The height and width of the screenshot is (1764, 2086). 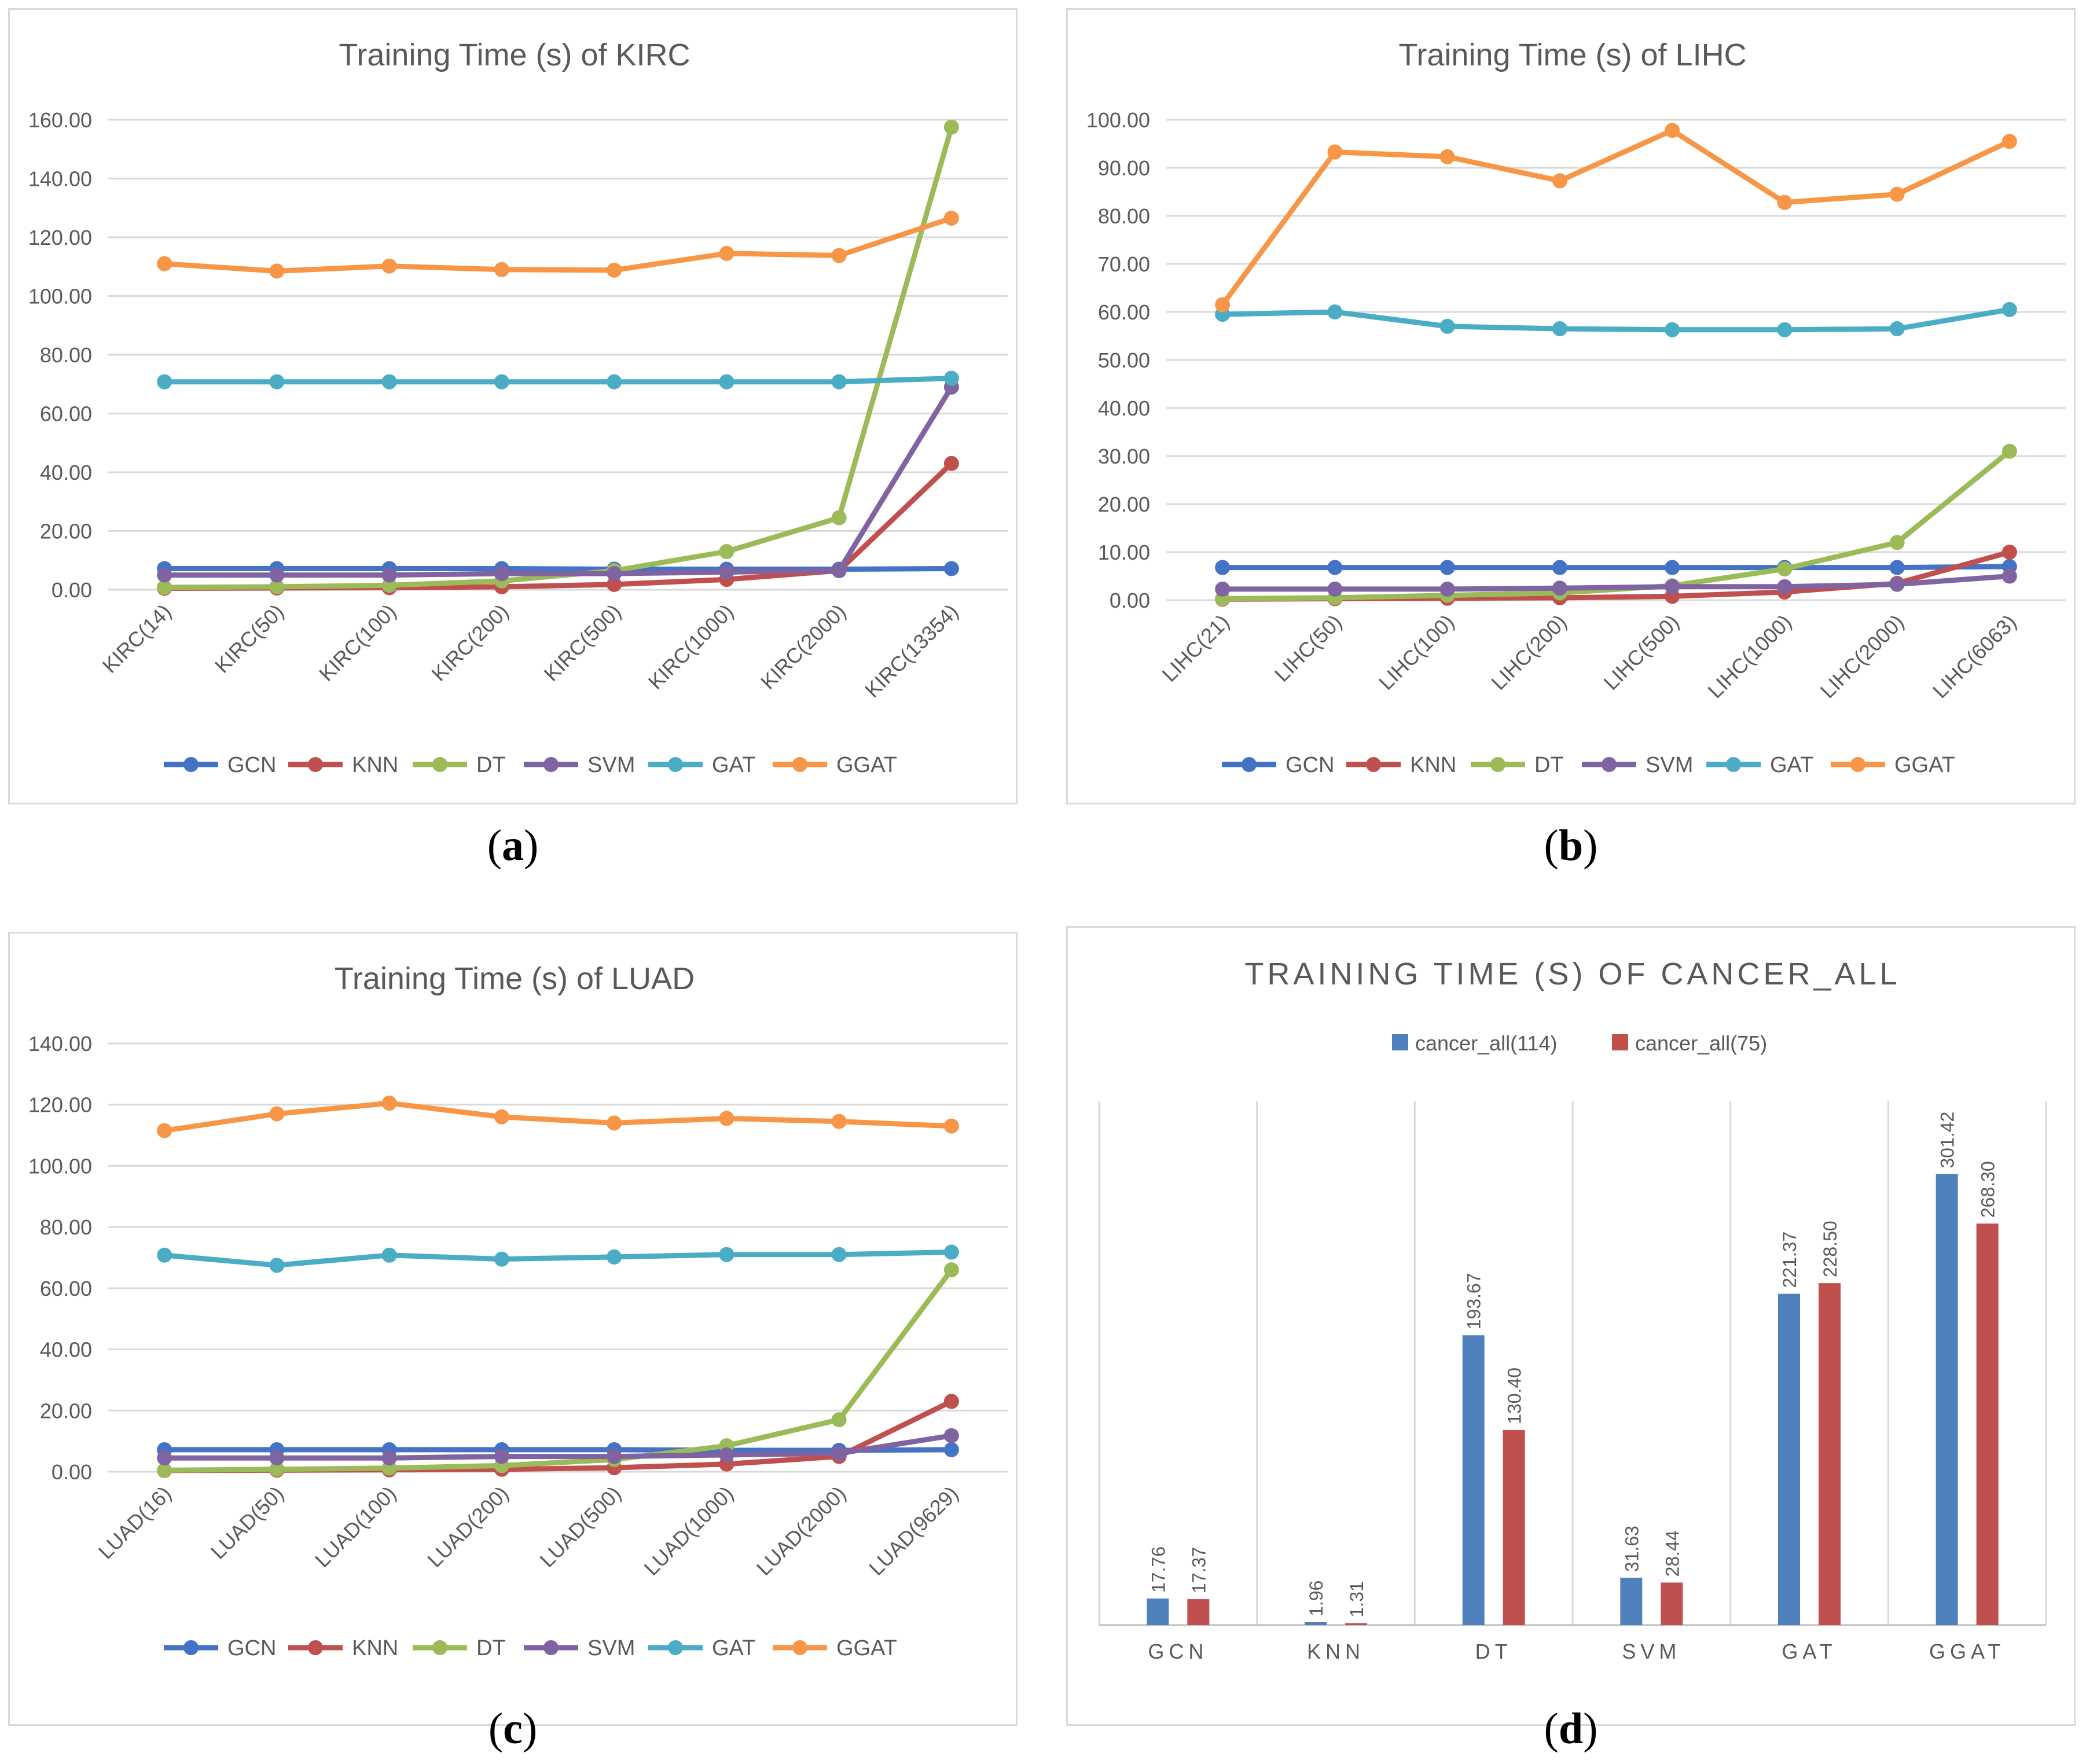 What do you see at coordinates (734, 1648) in the screenshot?
I see `legend-label: GAT` at bounding box center [734, 1648].